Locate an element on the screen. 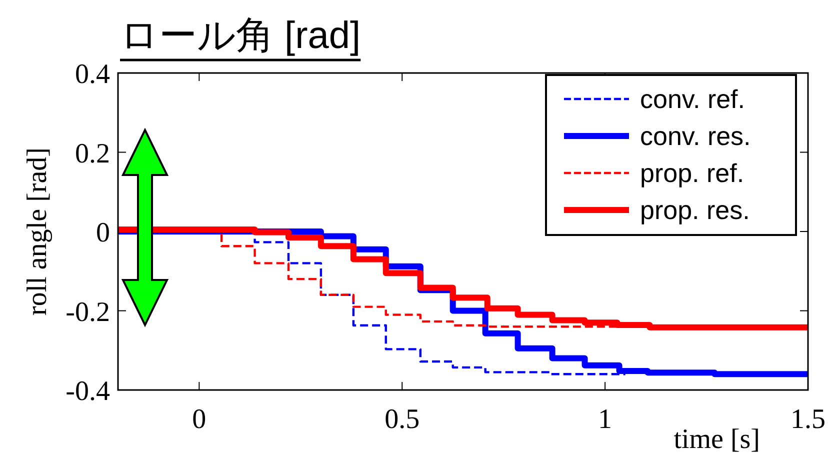 The height and width of the screenshot is (457, 832). x-axis-title: time [s] is located at coordinates (717, 439).